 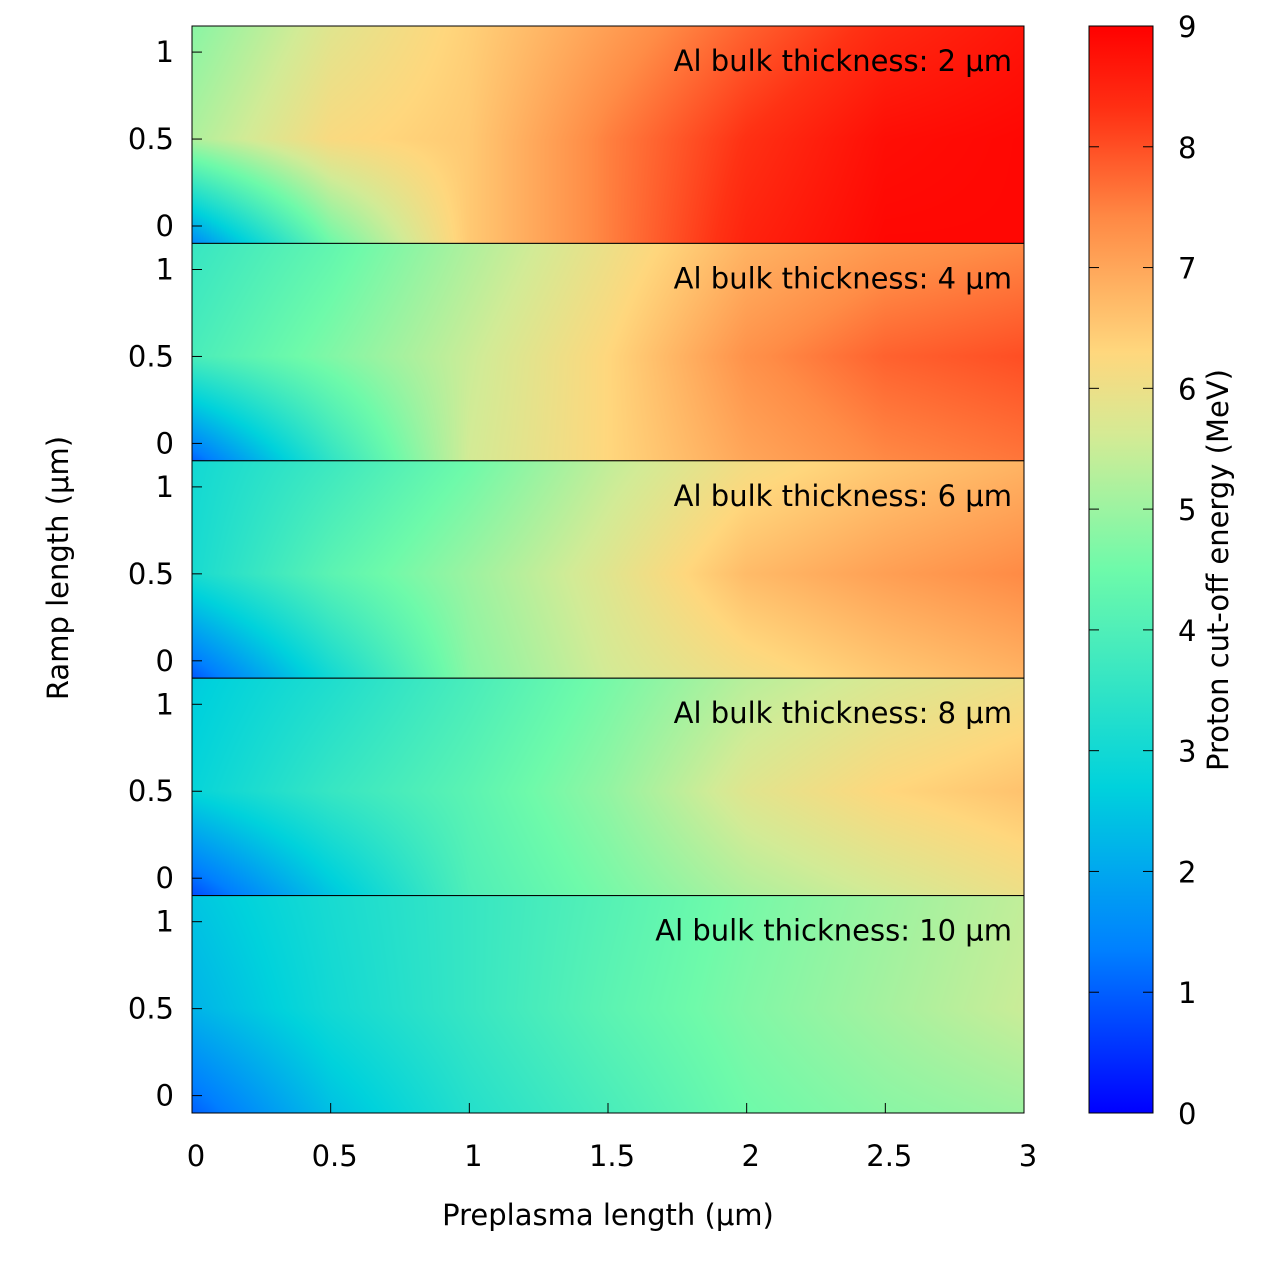 I want to click on colorbar-title: Proton cut-off energy (MeV), so click(x=1218, y=570).